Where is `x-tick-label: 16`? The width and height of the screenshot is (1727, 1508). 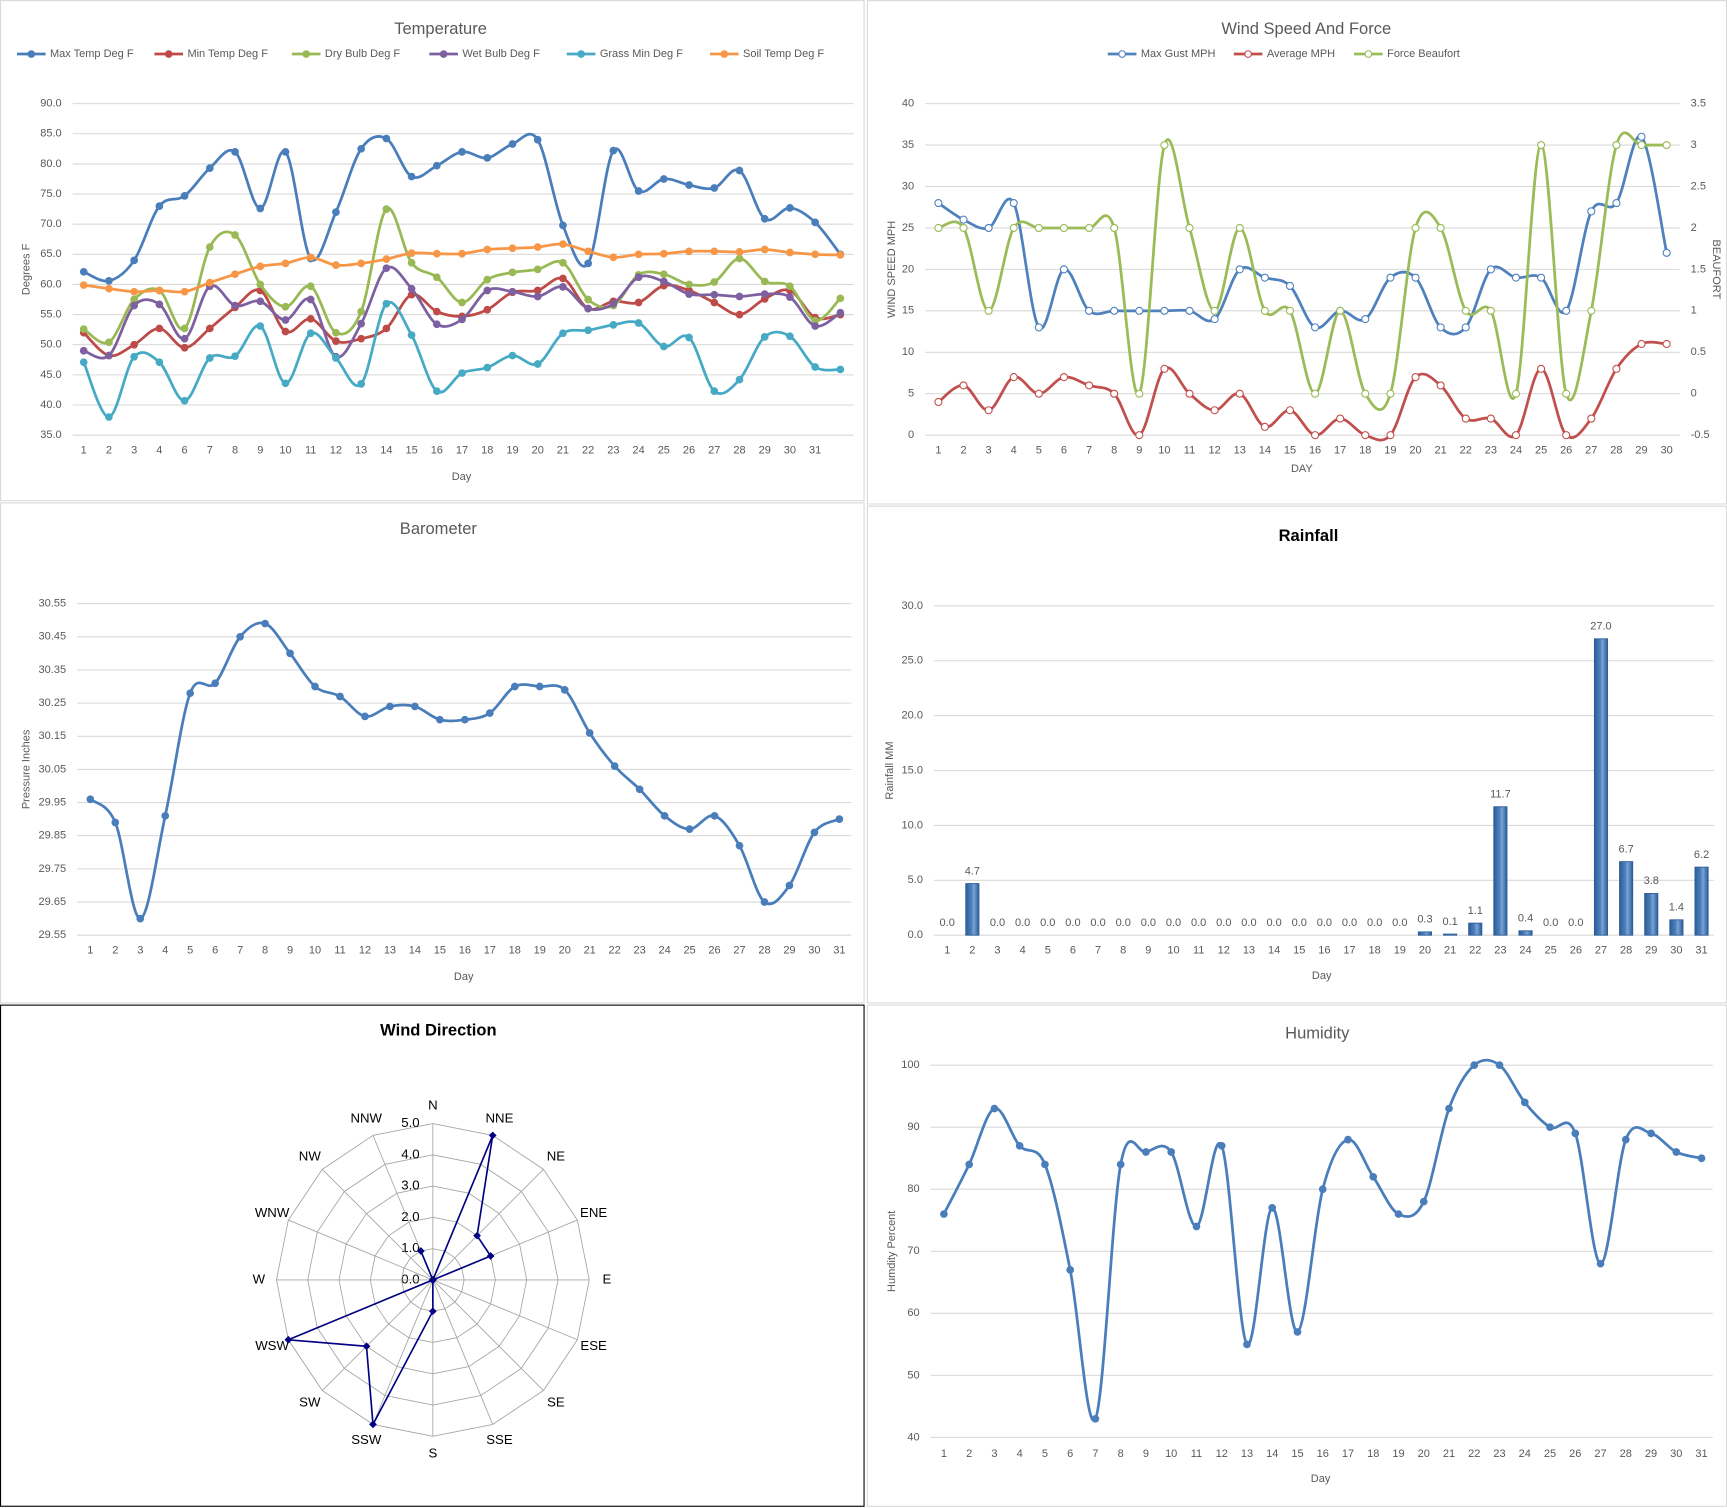 x-tick-label: 16 is located at coordinates (1324, 951).